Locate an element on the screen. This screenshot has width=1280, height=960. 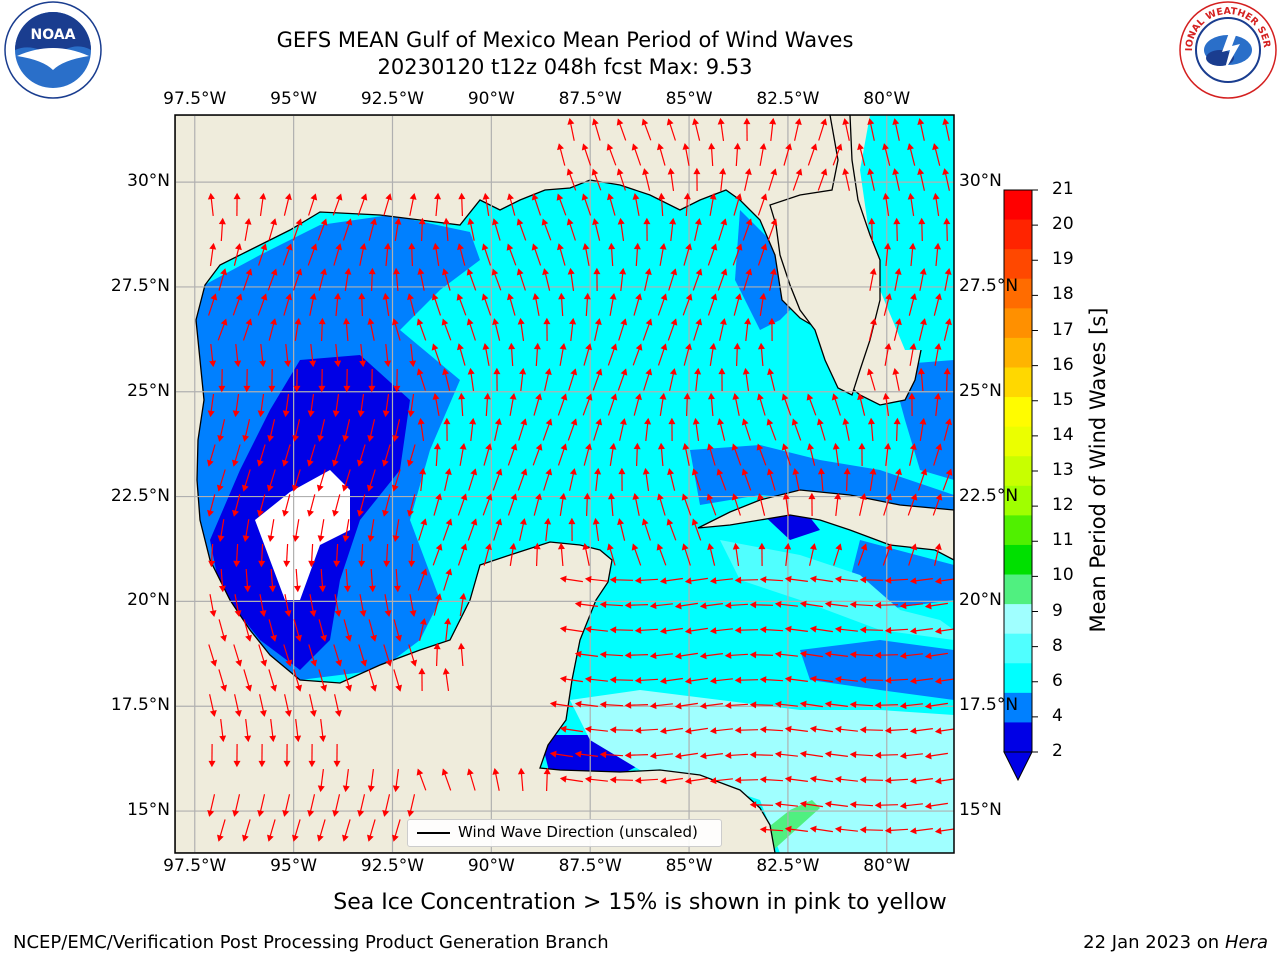
lon-tick-label-bottom: 80°W is located at coordinates (887, 866).